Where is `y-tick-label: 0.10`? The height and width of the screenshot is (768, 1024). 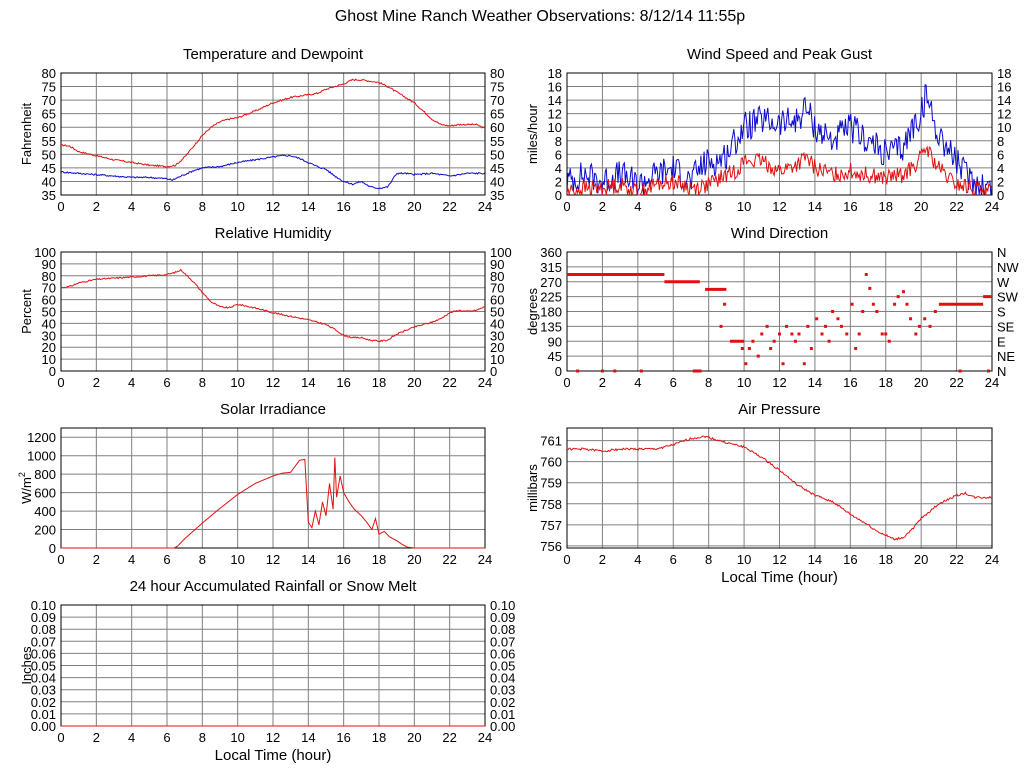 y-tick-label: 0.10 is located at coordinates (43, 605).